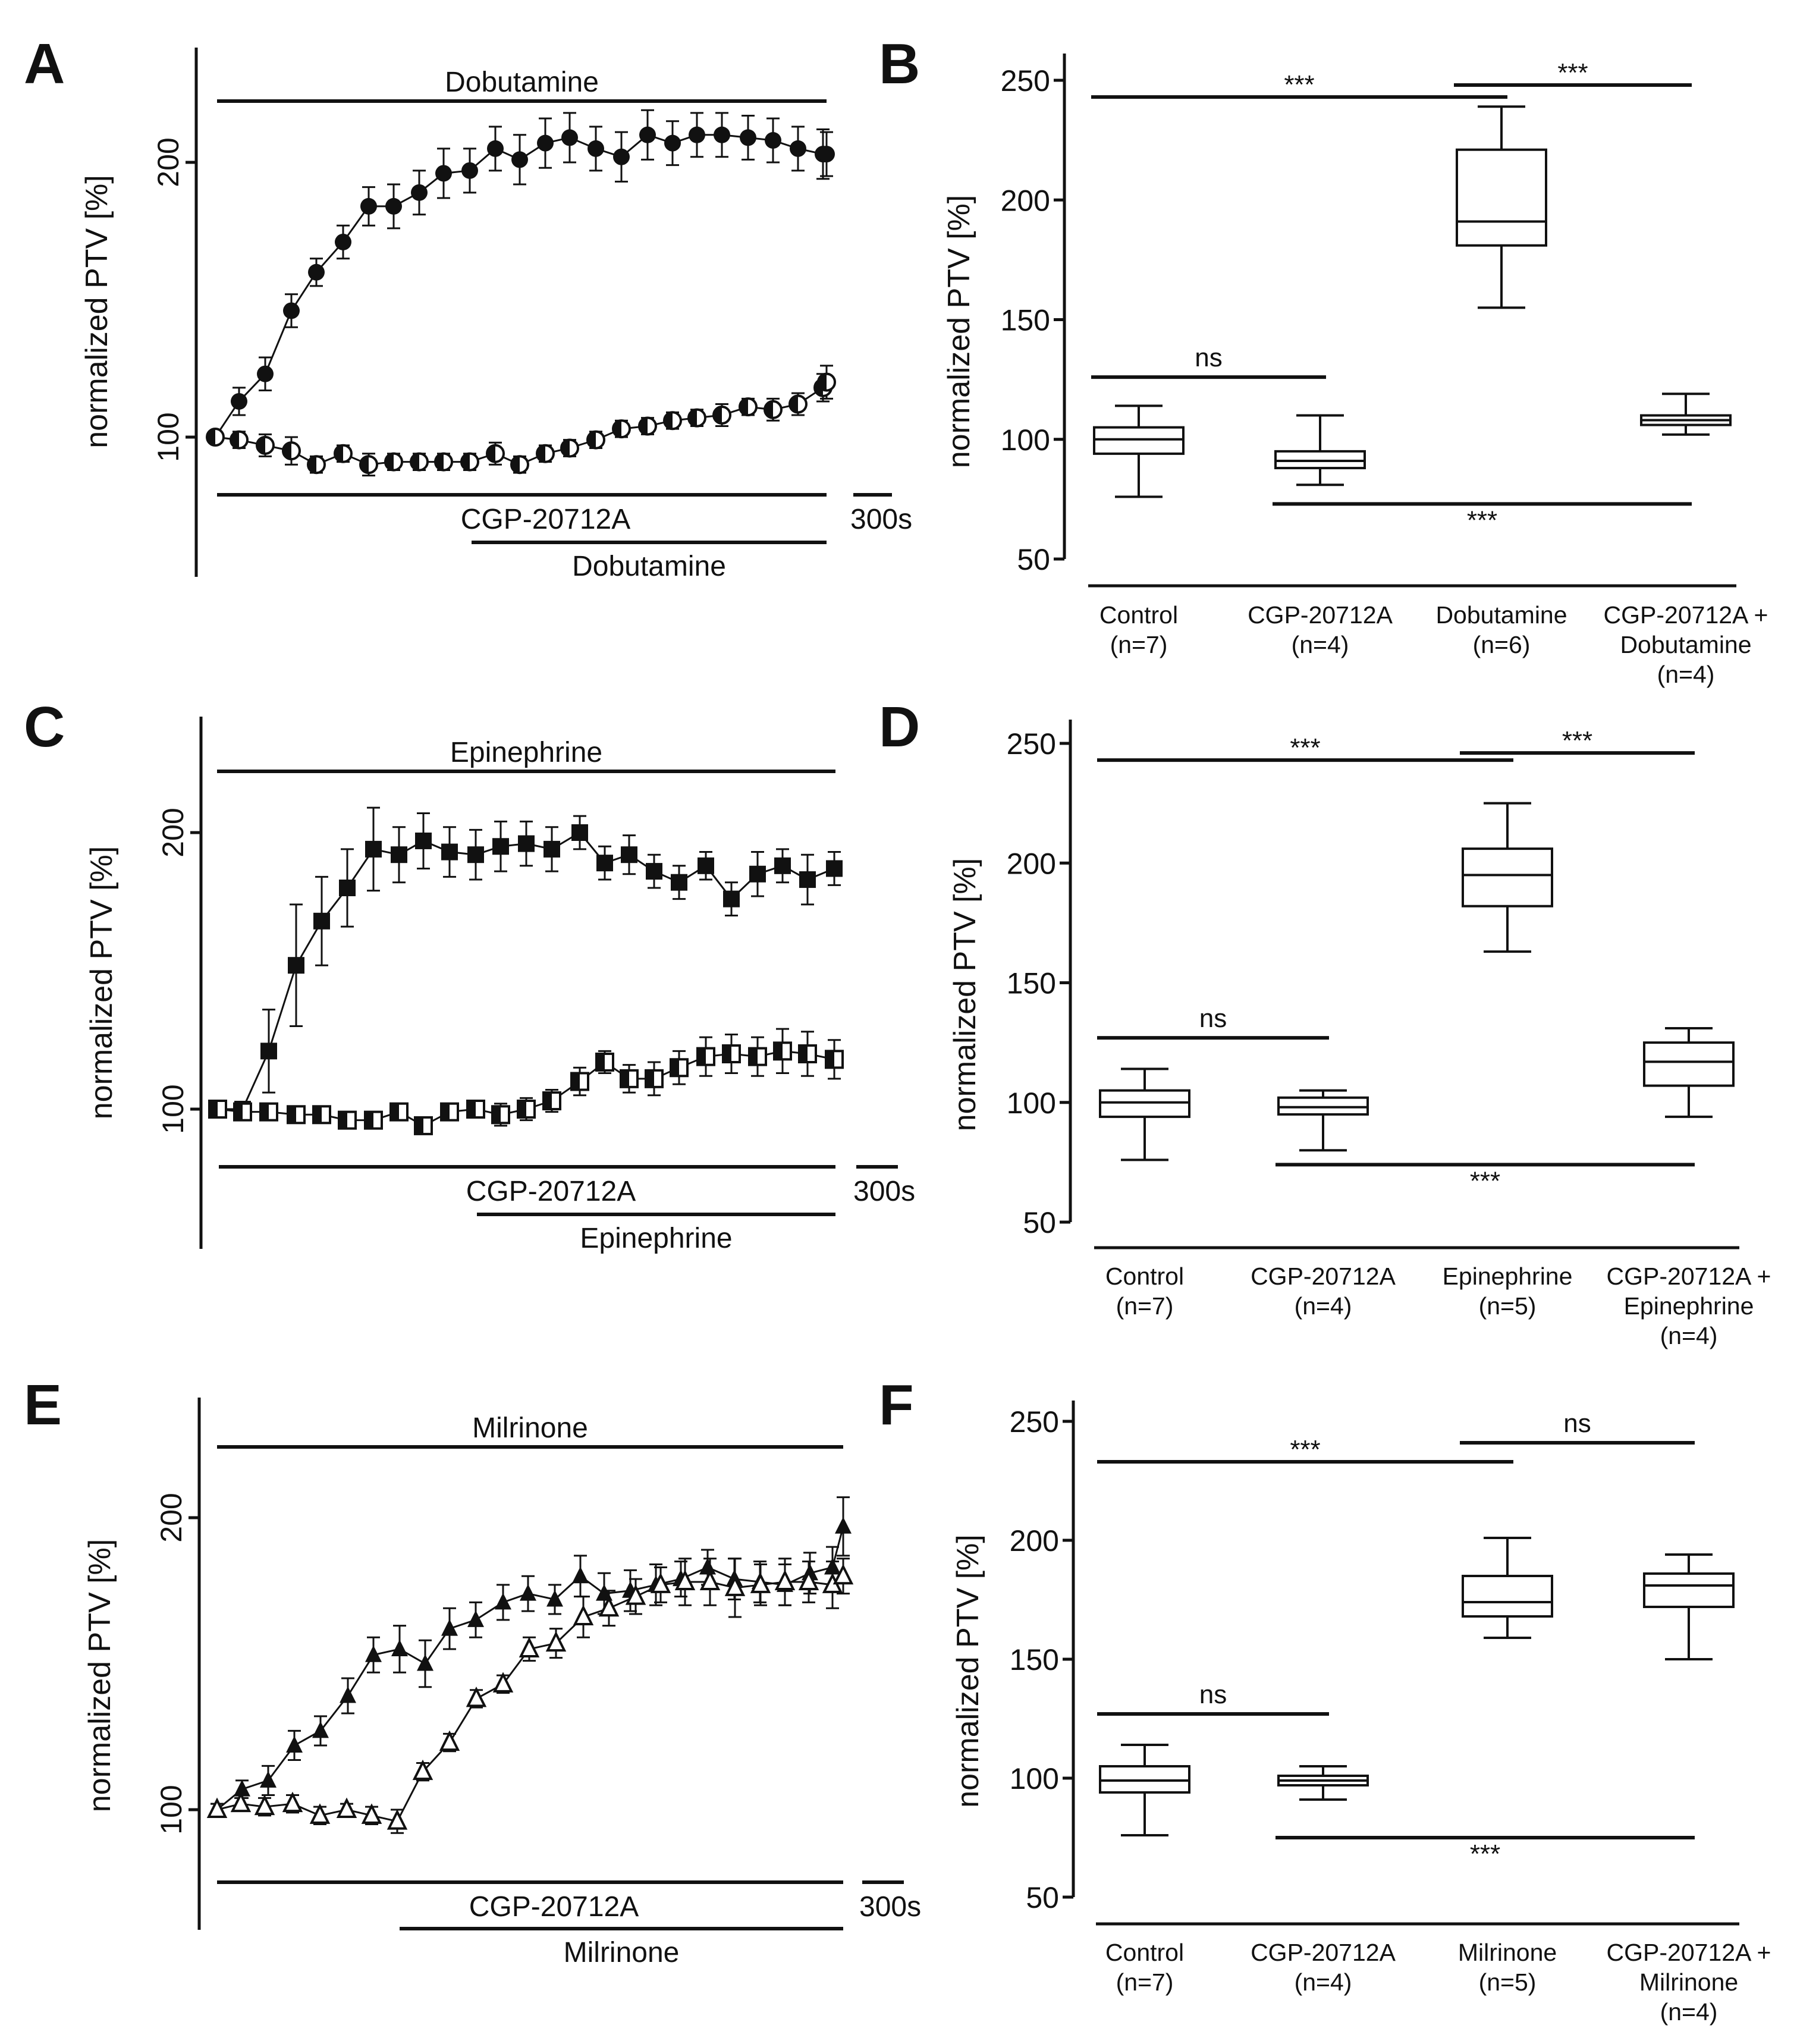 This screenshot has width=1797, height=2044. I want to click on category-label-line: Epinephrine, so click(1508, 1276).